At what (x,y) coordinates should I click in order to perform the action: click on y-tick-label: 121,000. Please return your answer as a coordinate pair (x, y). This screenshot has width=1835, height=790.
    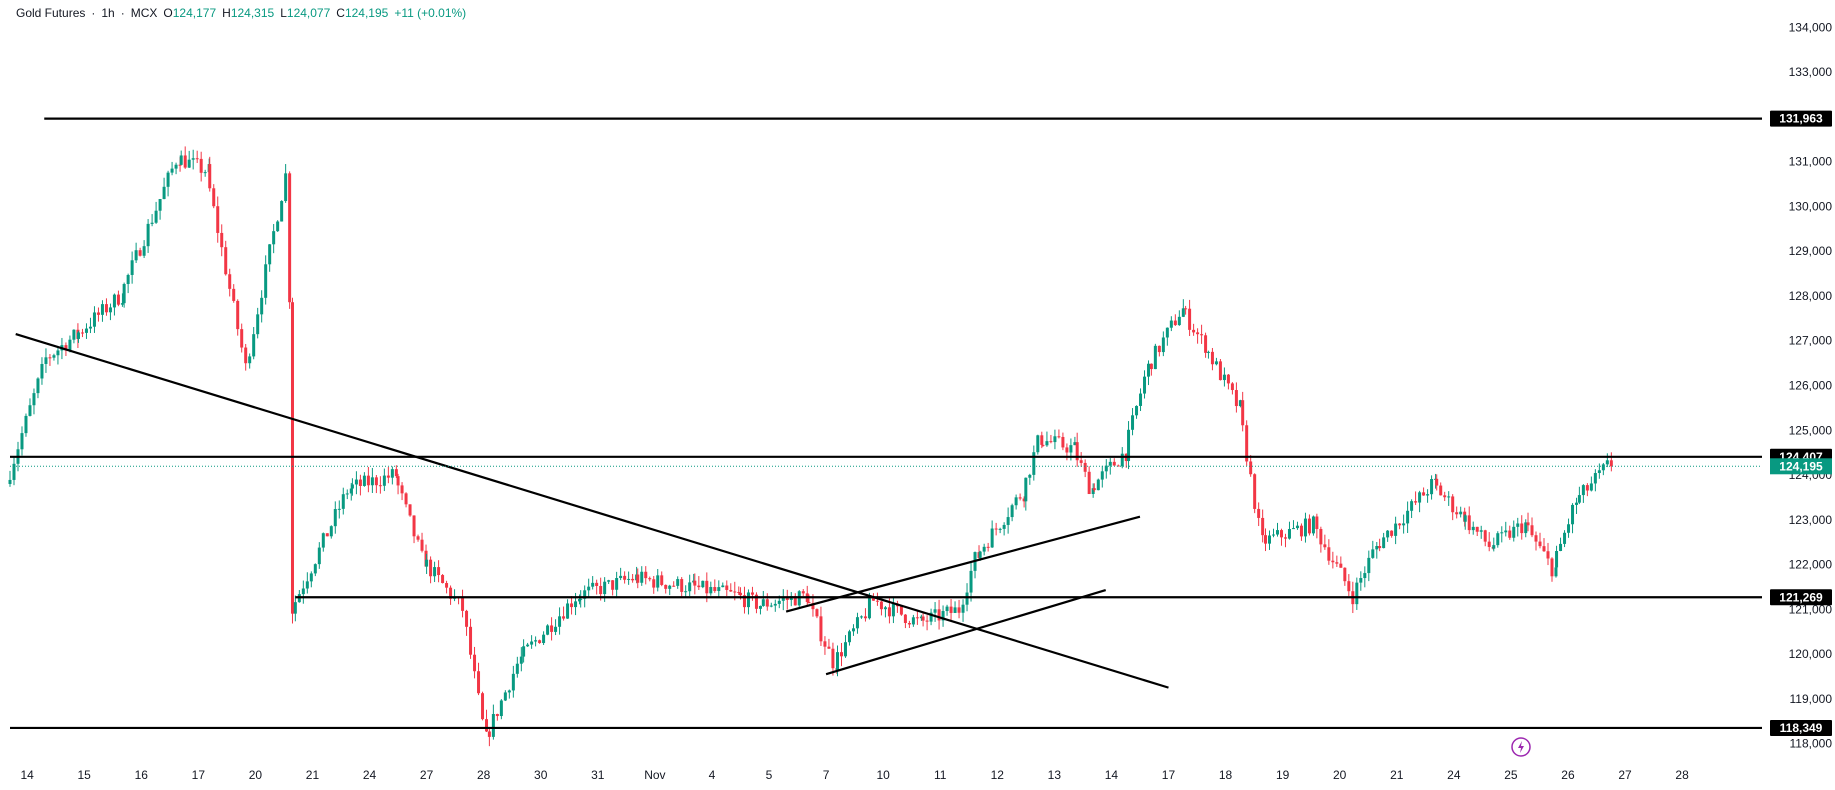
    Looking at the image, I should click on (1811, 609).